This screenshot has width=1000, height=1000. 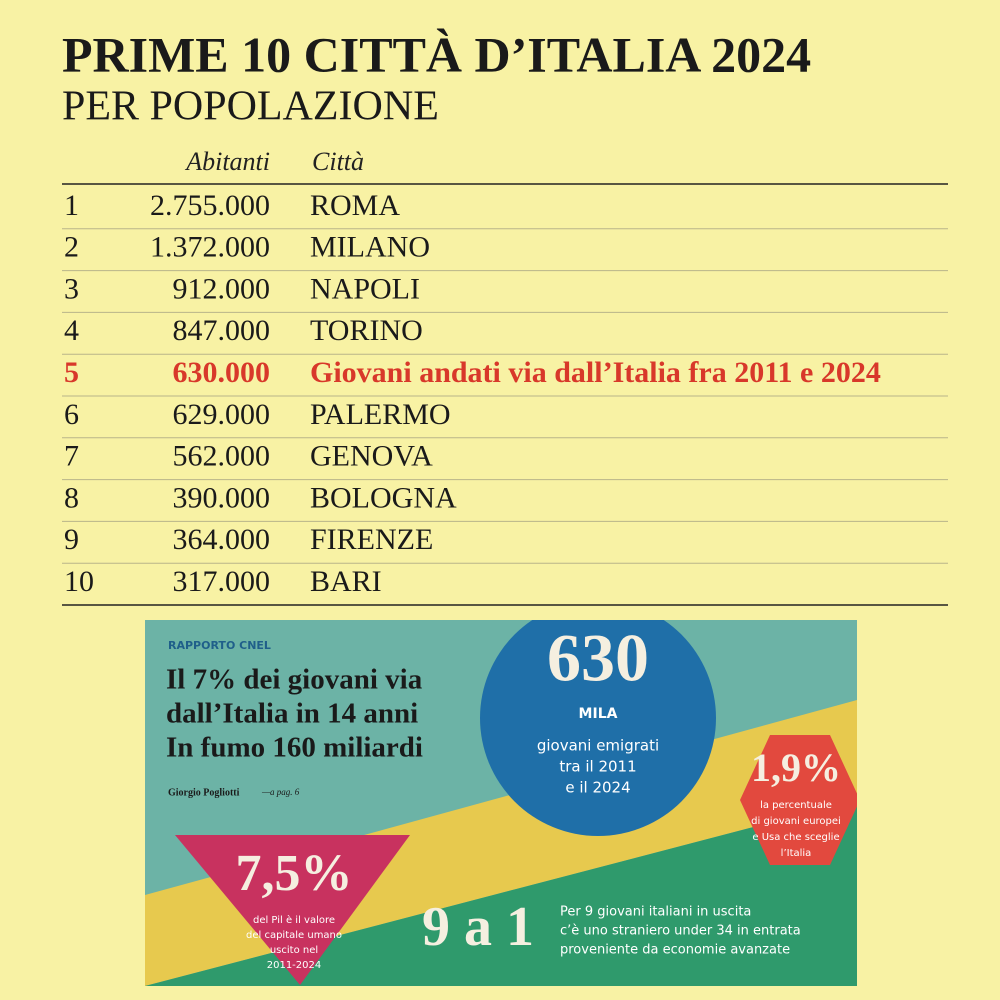 I want to click on population: 630.000, so click(x=222, y=372).